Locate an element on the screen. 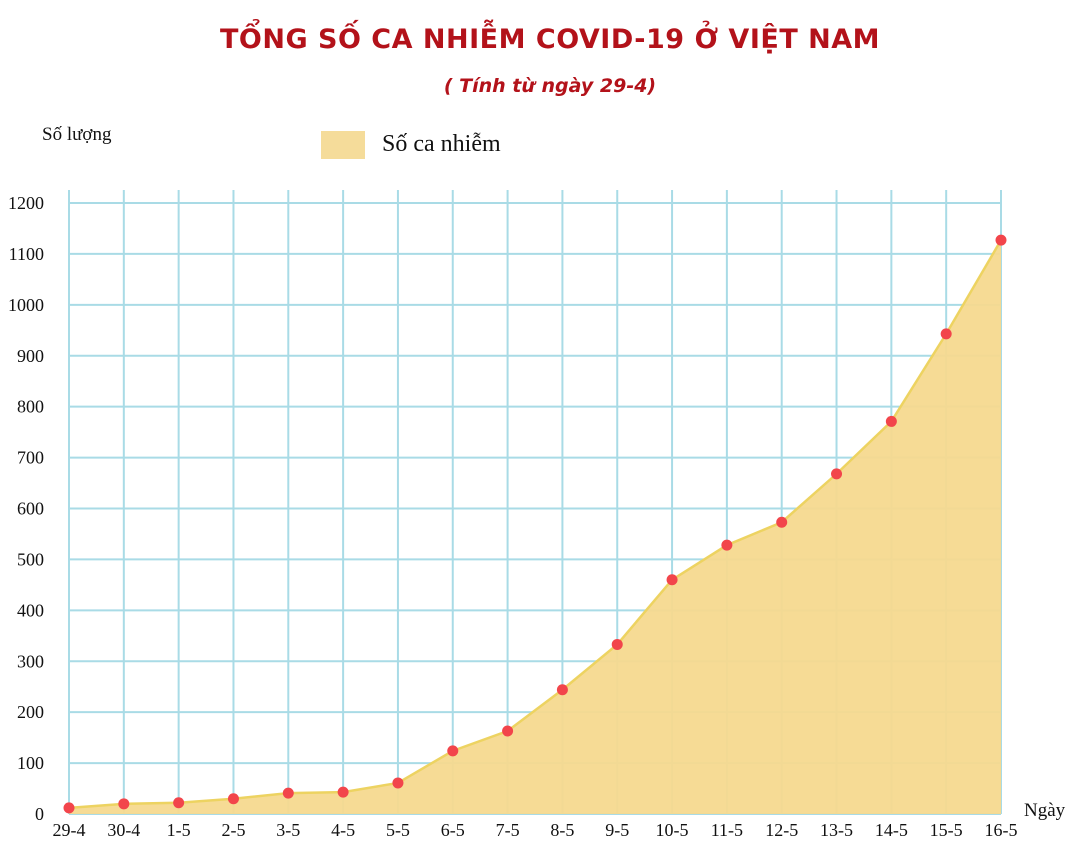  y-tick-label: 300 is located at coordinates (30, 661).